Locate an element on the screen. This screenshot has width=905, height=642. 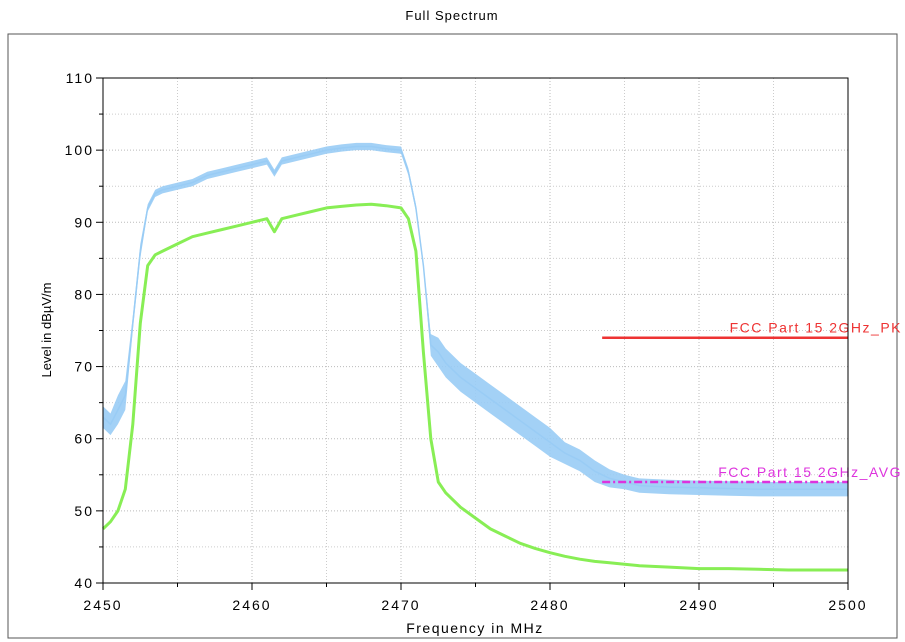
limit-line-label: FCC Part 15 2GHz_PK is located at coordinates (816, 328).